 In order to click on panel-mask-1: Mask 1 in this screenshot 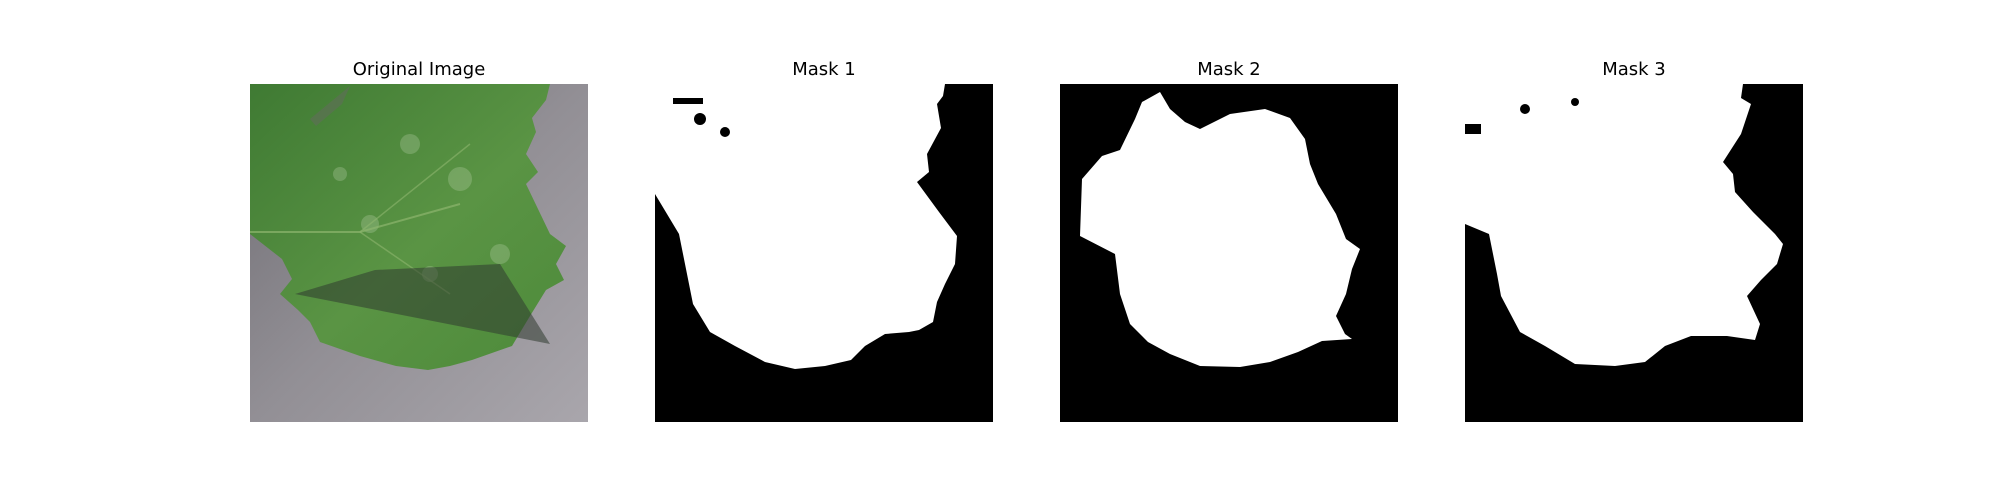, I will do `click(824, 240)`.